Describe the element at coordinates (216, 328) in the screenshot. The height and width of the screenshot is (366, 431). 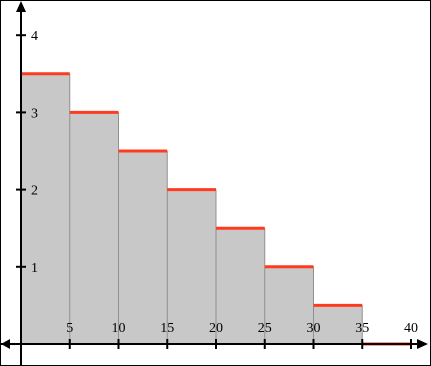
I see `x-tick-label-20: 20` at that location.